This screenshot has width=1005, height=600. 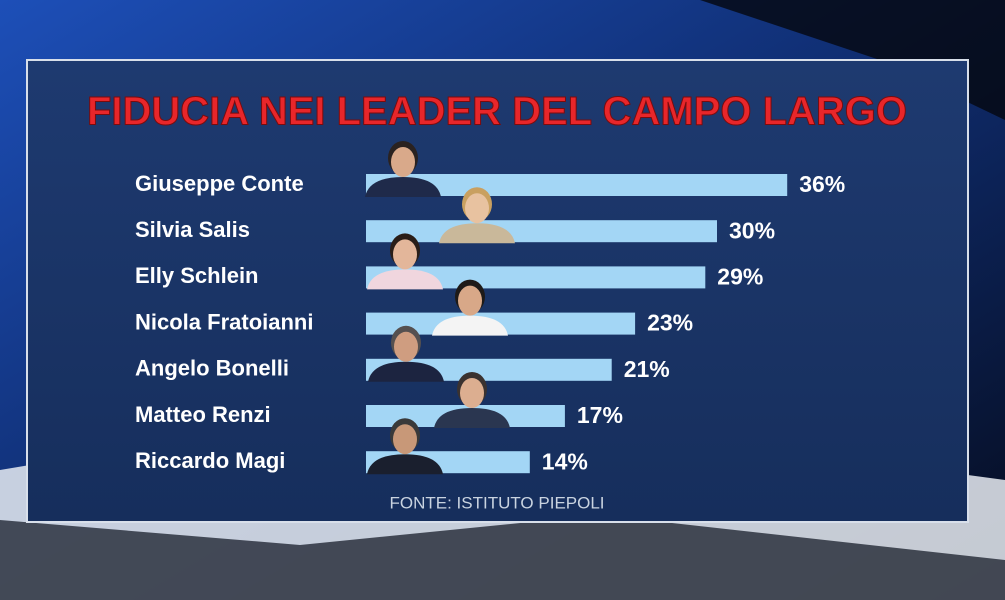 What do you see at coordinates (600, 415) in the screenshot?
I see `value-label: 17%` at bounding box center [600, 415].